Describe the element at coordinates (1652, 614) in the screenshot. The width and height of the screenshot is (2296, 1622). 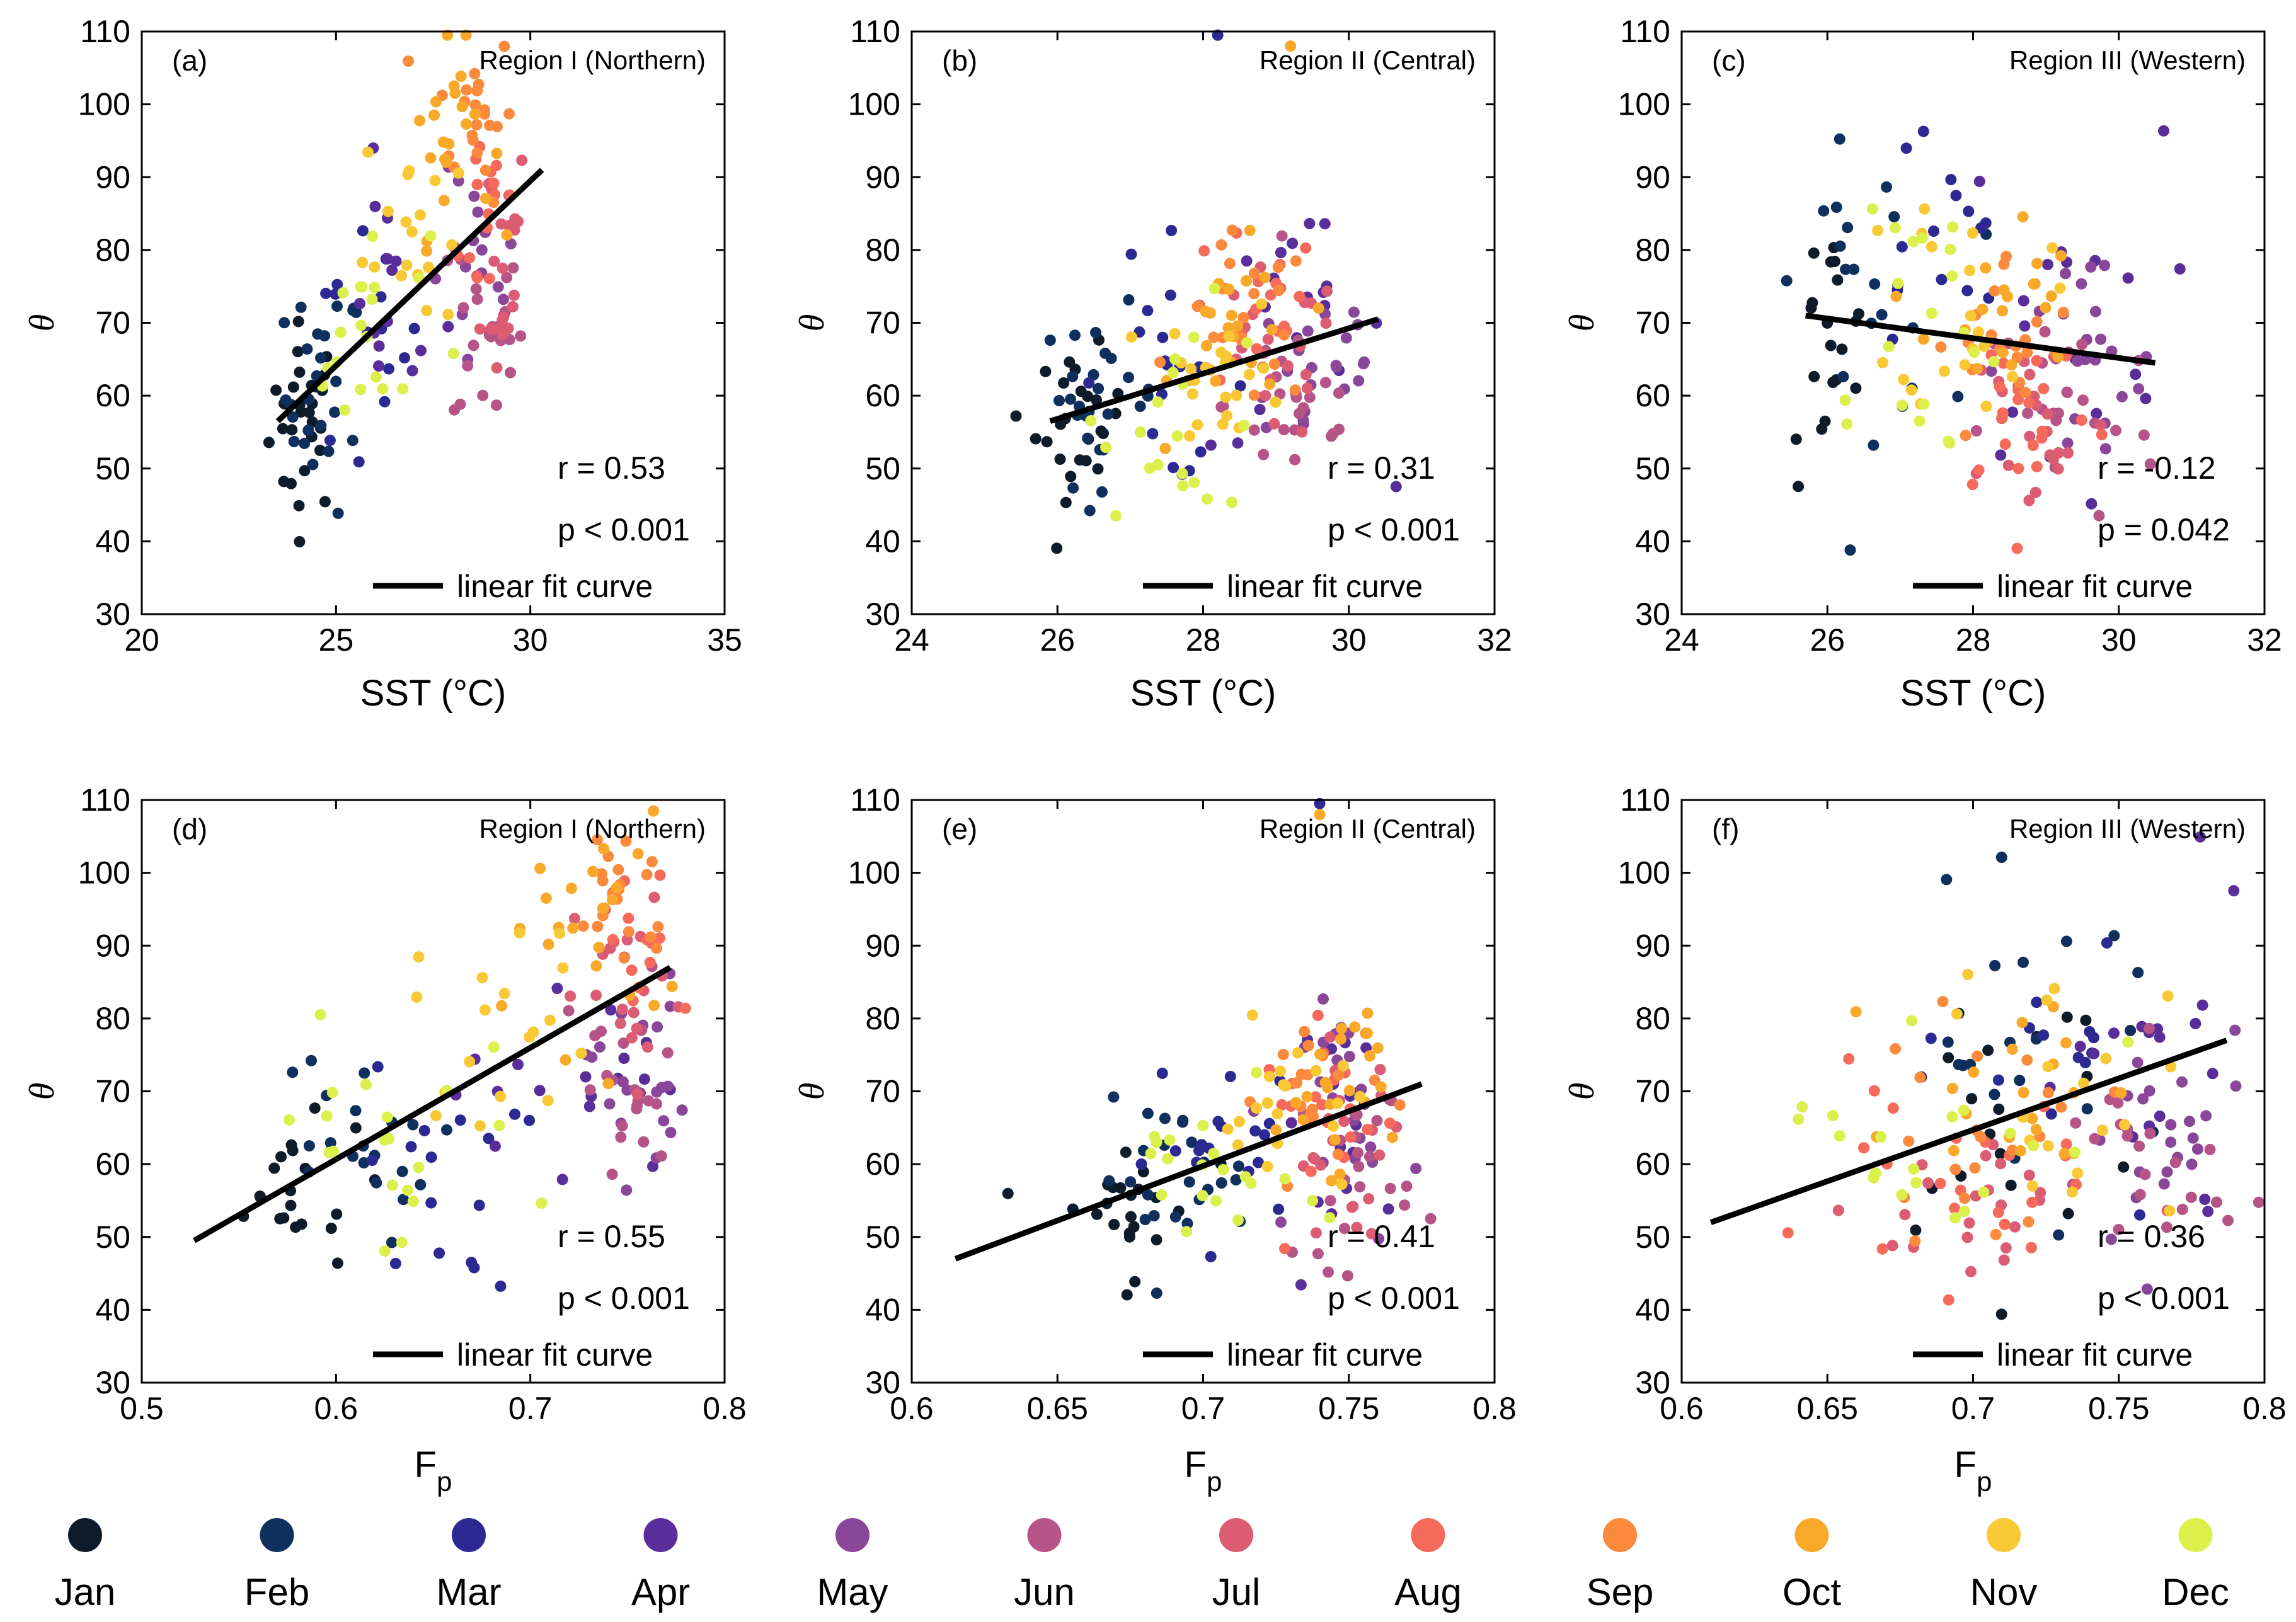
I see `y-tick-label: 30` at that location.